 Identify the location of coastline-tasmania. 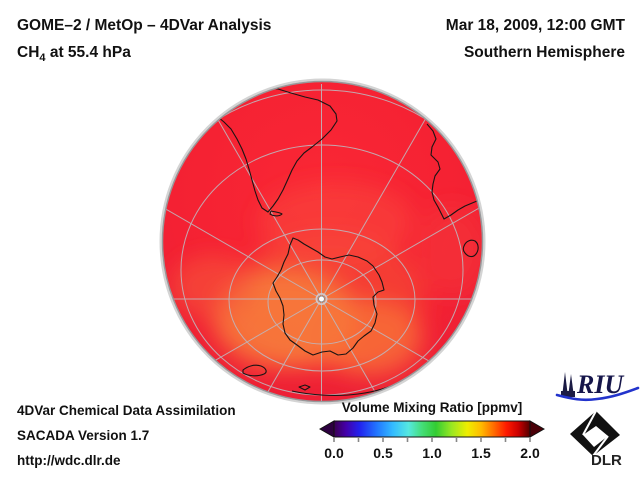
(254, 370).